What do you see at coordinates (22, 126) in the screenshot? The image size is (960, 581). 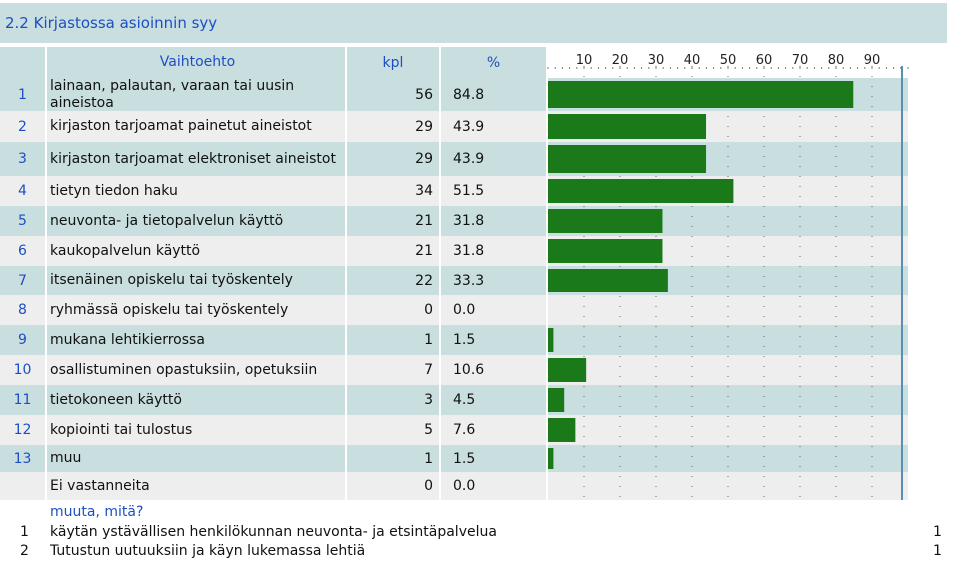 I see `row-number: 2` at bounding box center [22, 126].